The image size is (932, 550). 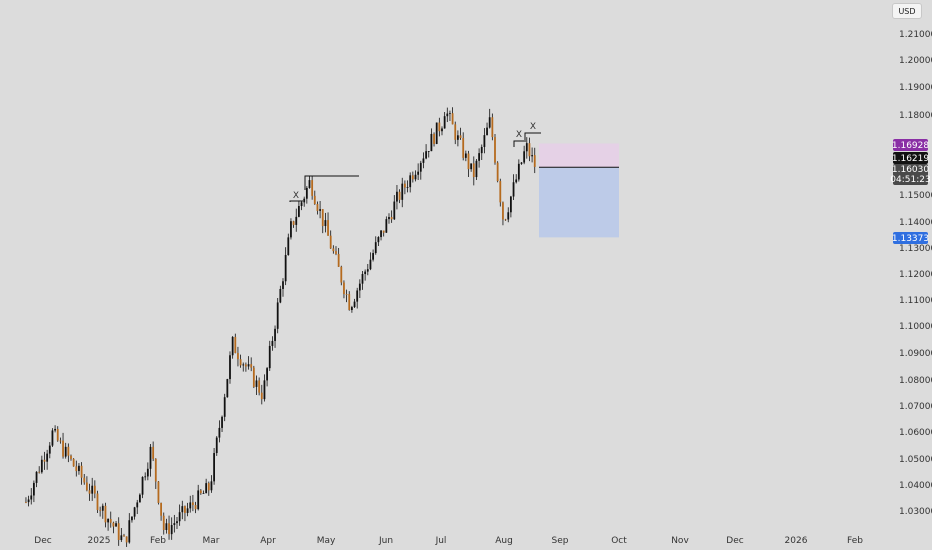 I want to click on x-tick-label: Sep, so click(x=560, y=541).